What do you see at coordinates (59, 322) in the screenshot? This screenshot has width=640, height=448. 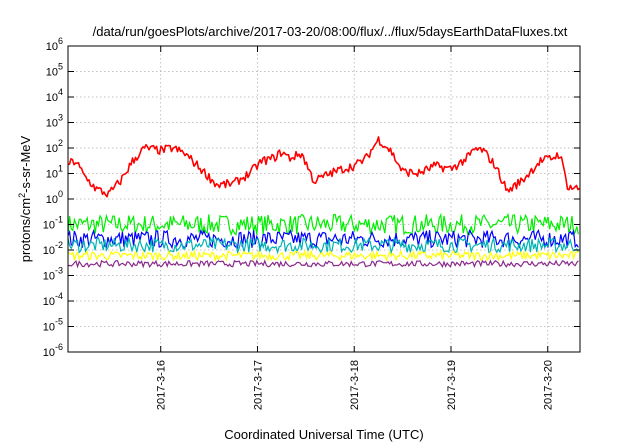 I see `y-tick-label-exp: -5` at bounding box center [59, 322].